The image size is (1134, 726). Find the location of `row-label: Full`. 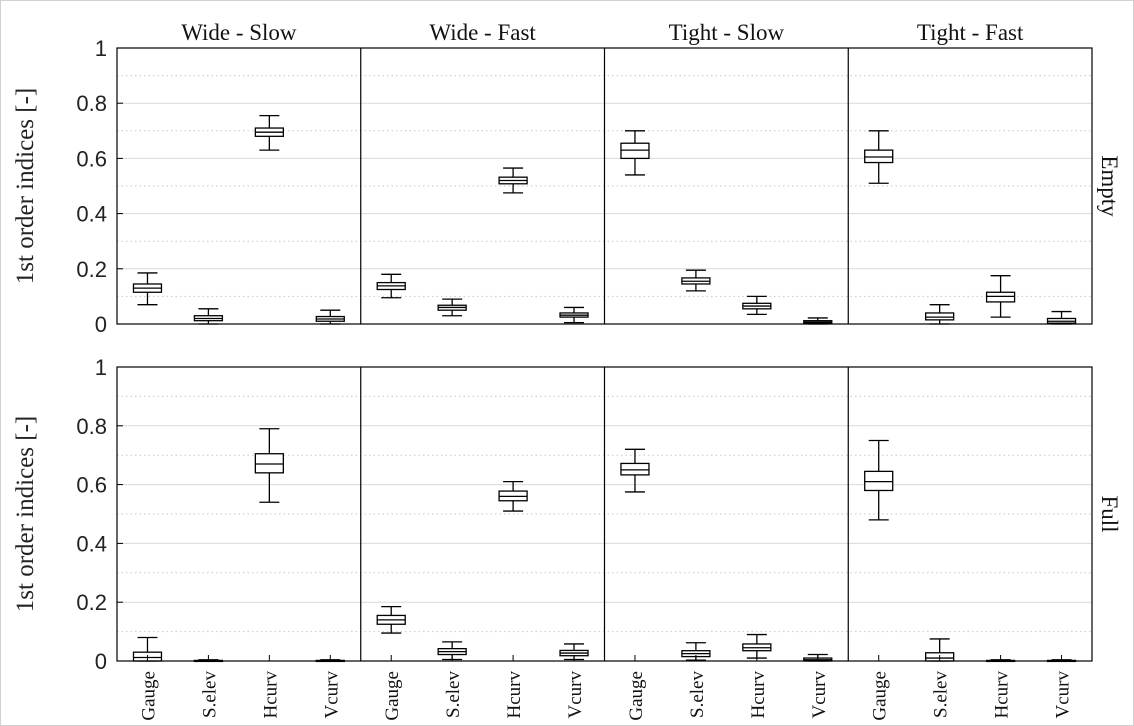

row-label: Full is located at coordinates (1109, 513).